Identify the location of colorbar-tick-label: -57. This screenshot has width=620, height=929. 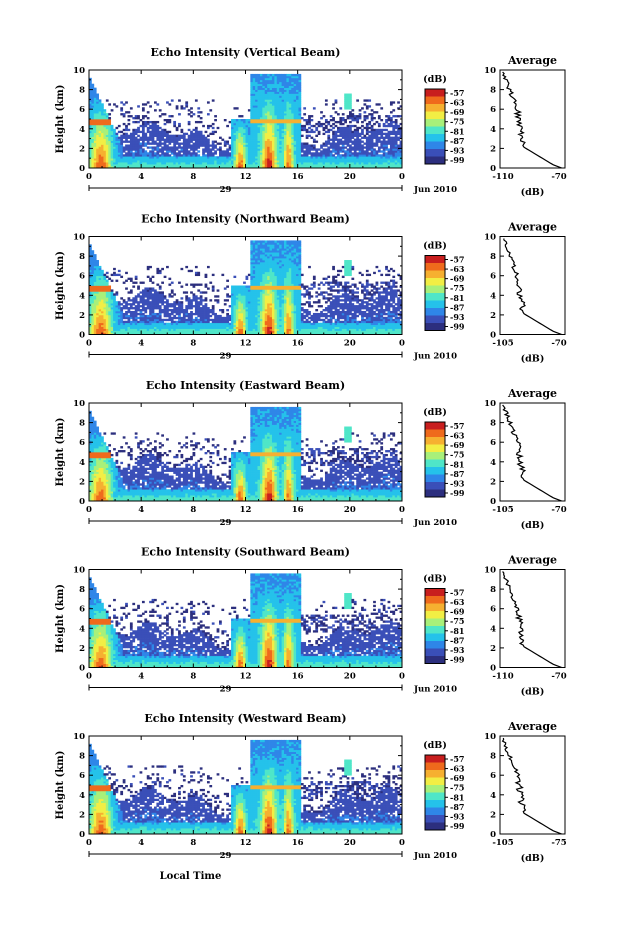
(457, 93).